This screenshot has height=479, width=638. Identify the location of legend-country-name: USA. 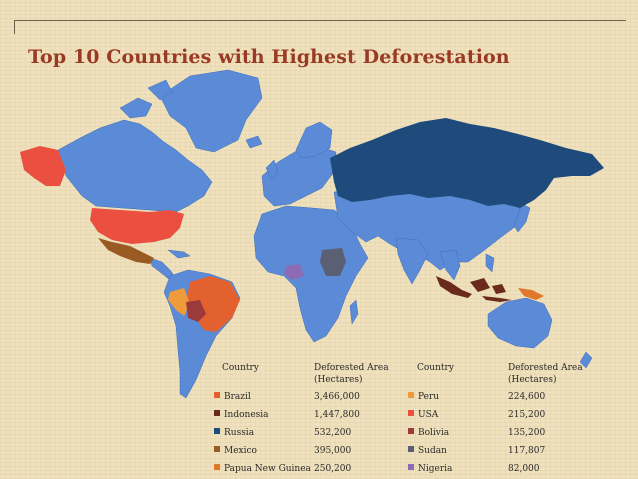
(428, 415).